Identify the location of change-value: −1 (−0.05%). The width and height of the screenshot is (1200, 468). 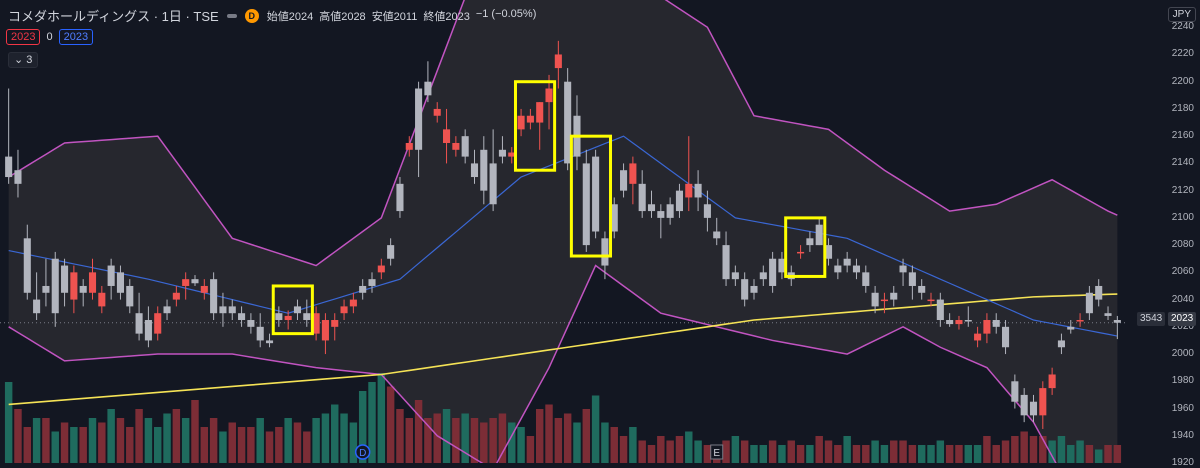
(506, 13).